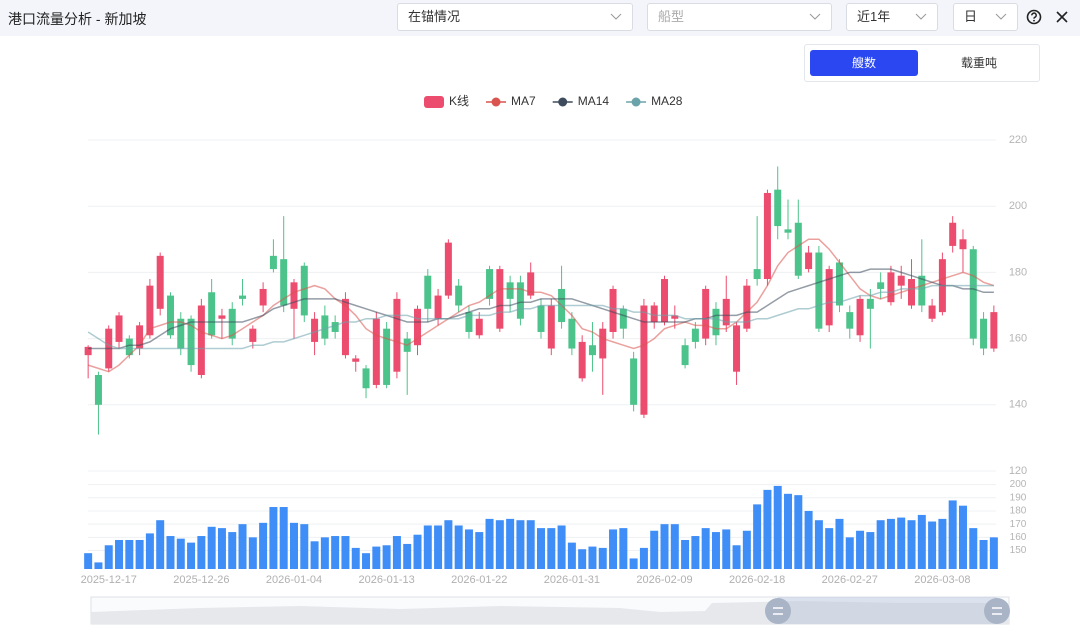 This screenshot has width=1080, height=638. Describe the element at coordinates (515, 17) in the screenshot. I see `dropdown: 在锚情况` at that location.